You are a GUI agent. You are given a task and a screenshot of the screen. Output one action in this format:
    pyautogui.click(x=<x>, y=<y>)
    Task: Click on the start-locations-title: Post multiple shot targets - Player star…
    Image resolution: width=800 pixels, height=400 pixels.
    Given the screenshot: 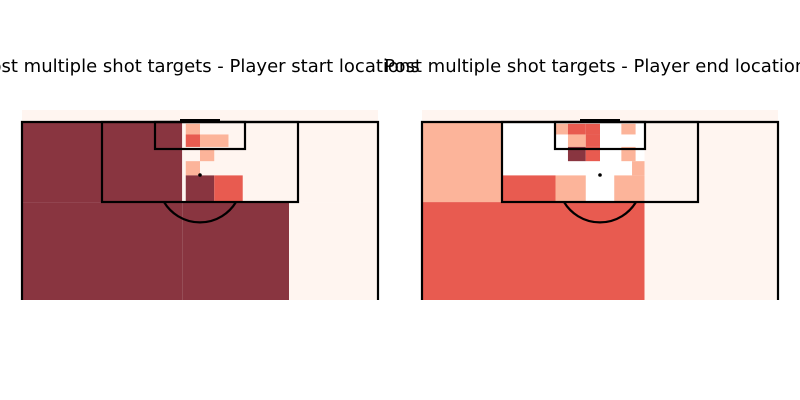 What is the action you would take?
    pyautogui.click(x=210, y=66)
    